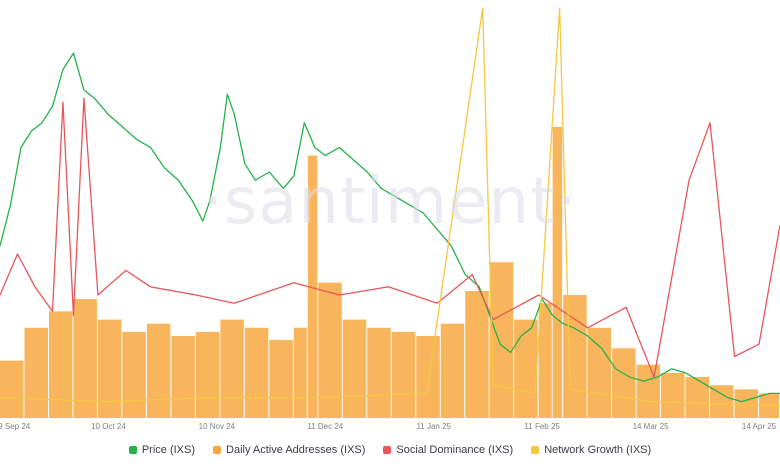 The image size is (780, 475). I want to click on x-tick-label: 10 Nov 24, so click(217, 426).